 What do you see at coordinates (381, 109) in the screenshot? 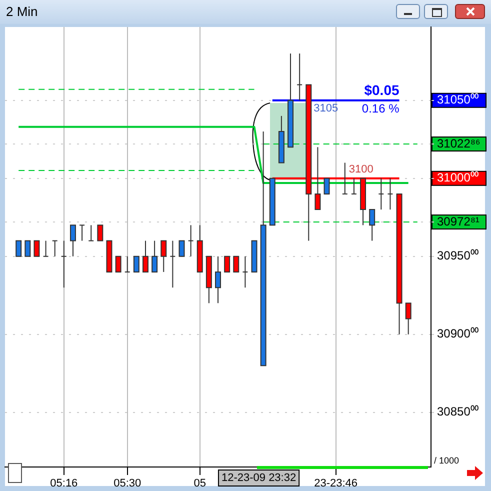
I see `annotation: 0.16 %` at bounding box center [381, 109].